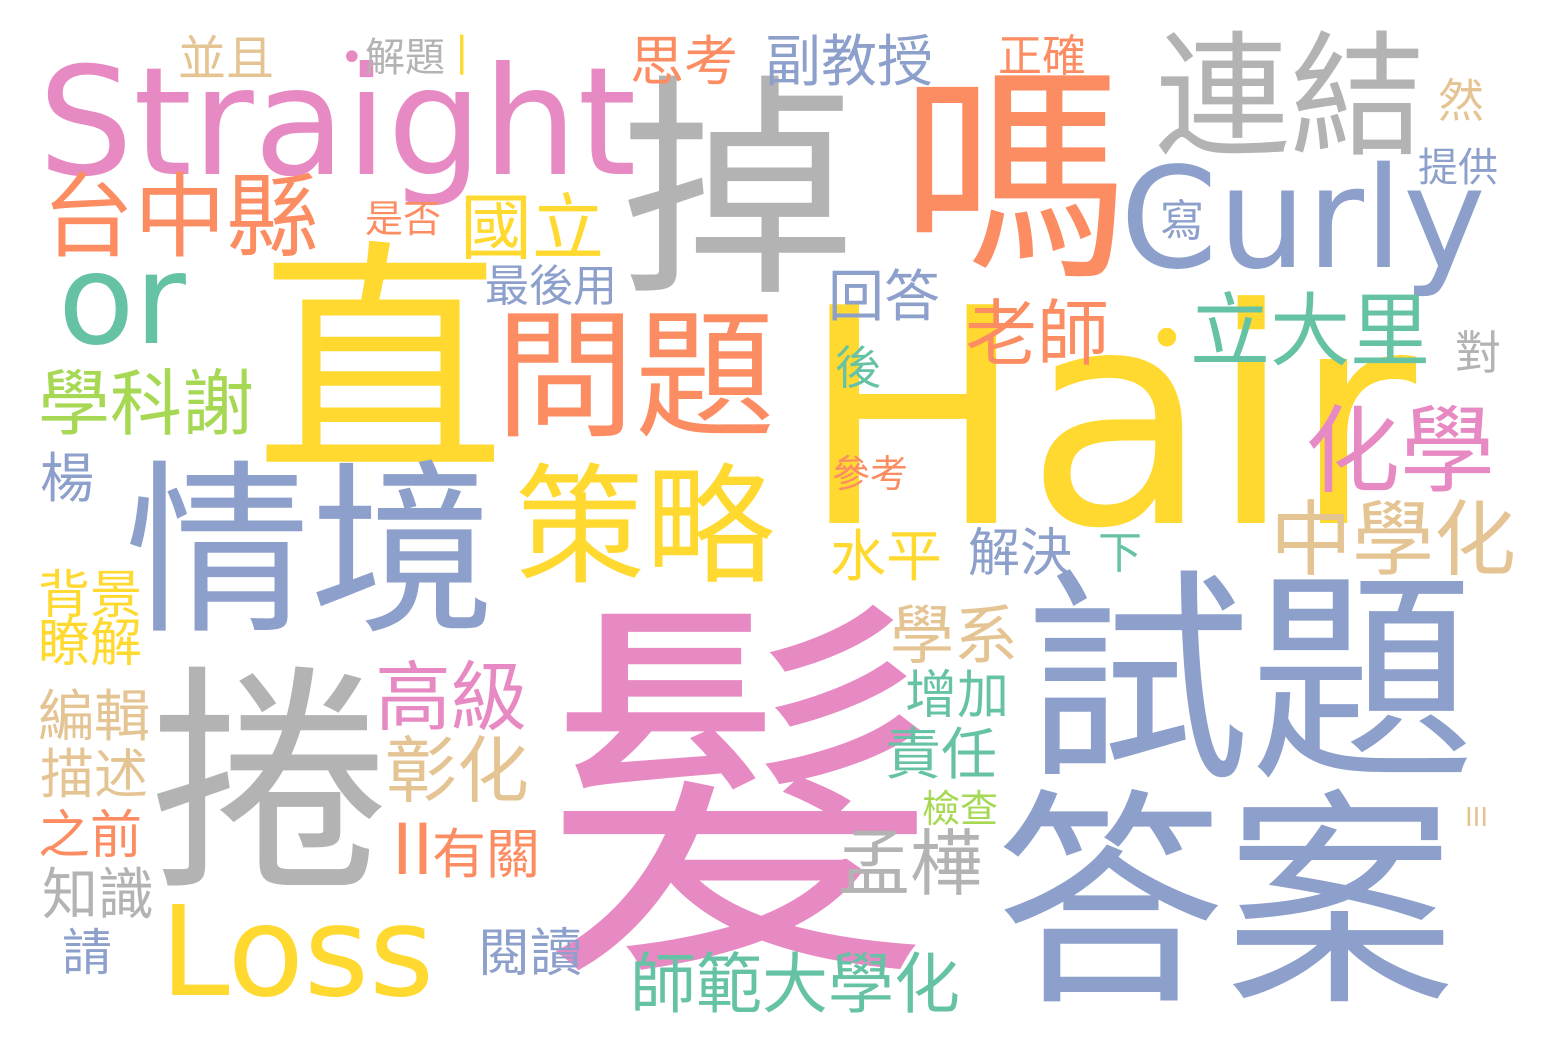 The height and width of the screenshot is (1052, 1548). I want to click on word-quan: 捲, so click(270, 785).